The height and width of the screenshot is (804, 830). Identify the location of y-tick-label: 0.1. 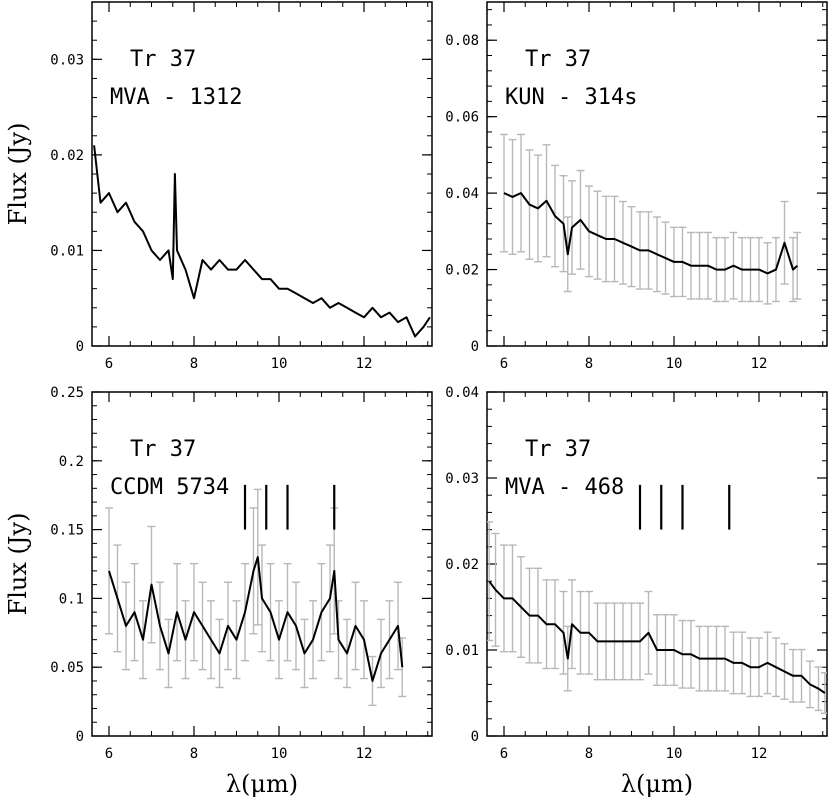
(71, 599).